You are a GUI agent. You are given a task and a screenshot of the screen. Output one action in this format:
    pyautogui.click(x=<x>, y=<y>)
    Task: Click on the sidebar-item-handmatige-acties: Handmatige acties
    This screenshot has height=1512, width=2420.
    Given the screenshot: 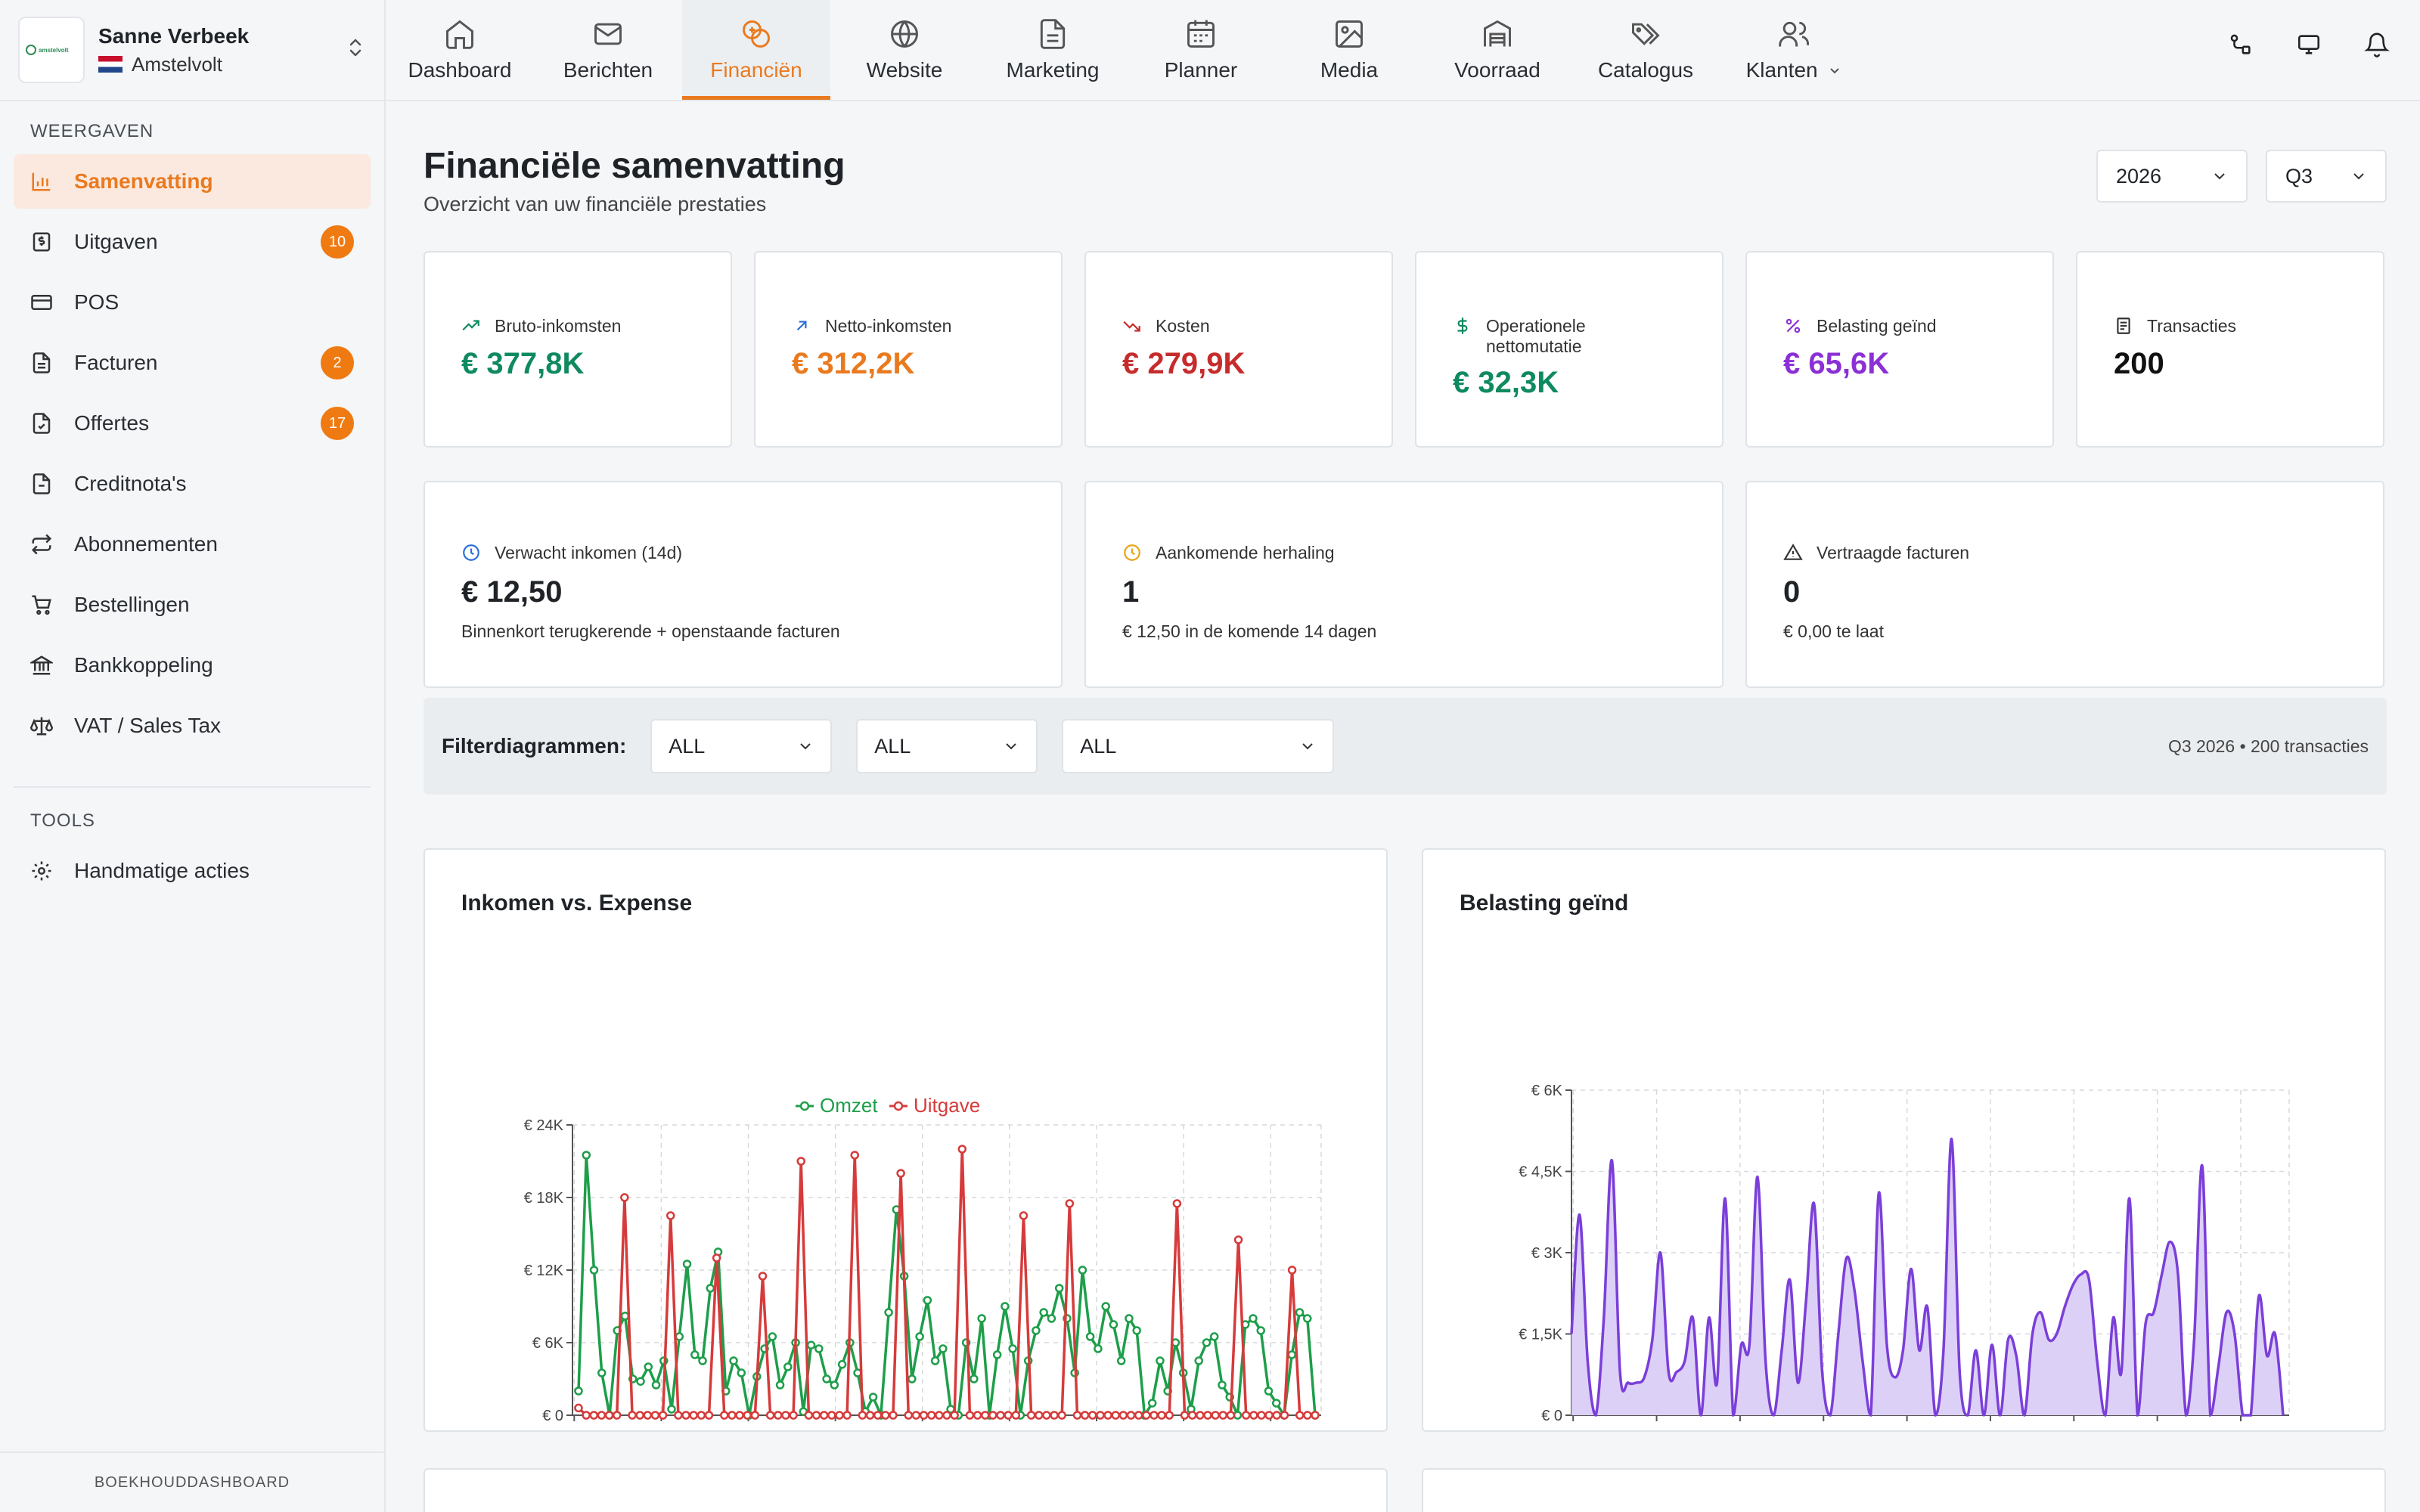 What is the action you would take?
    pyautogui.click(x=192, y=871)
    